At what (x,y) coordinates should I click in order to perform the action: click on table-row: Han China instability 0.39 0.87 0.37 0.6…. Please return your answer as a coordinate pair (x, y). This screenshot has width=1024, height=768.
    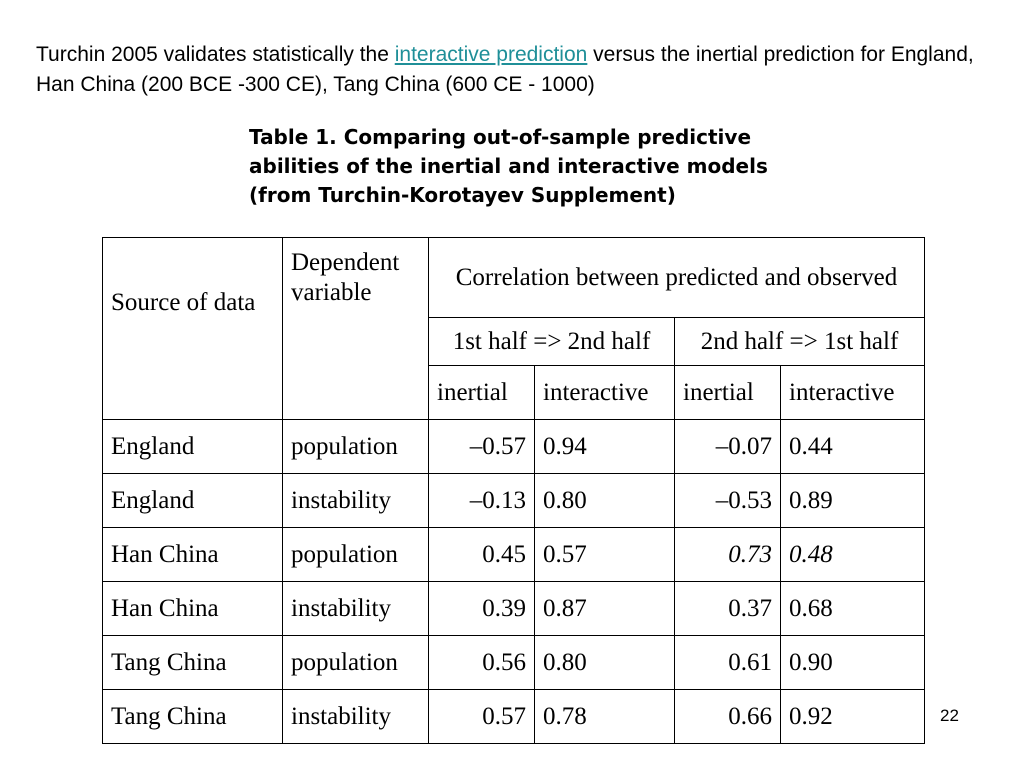
    Looking at the image, I should click on (513, 608).